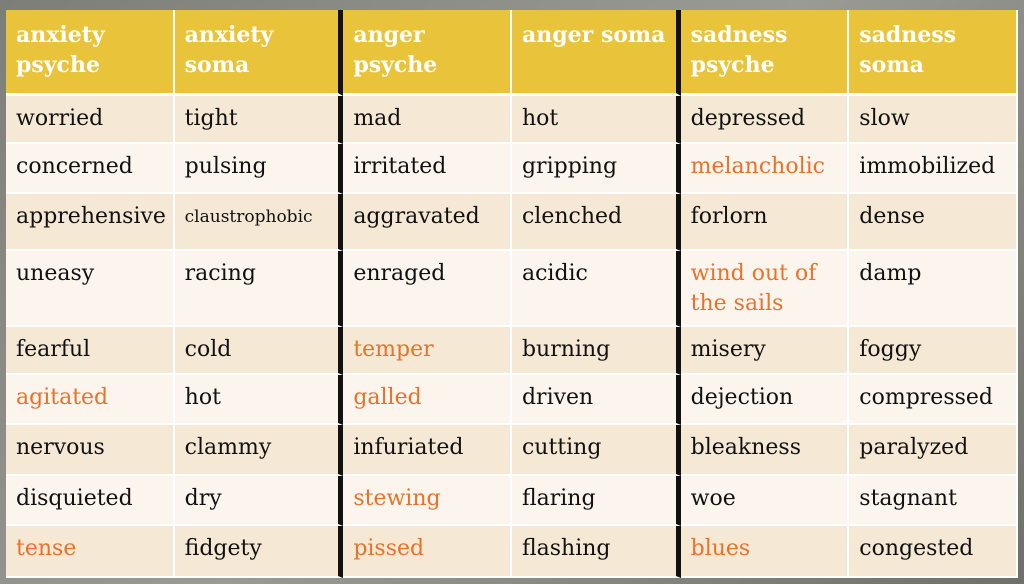  Describe the element at coordinates (90, 53) in the screenshot. I see `header-anxiety-psyche: anxiety psyche` at that location.